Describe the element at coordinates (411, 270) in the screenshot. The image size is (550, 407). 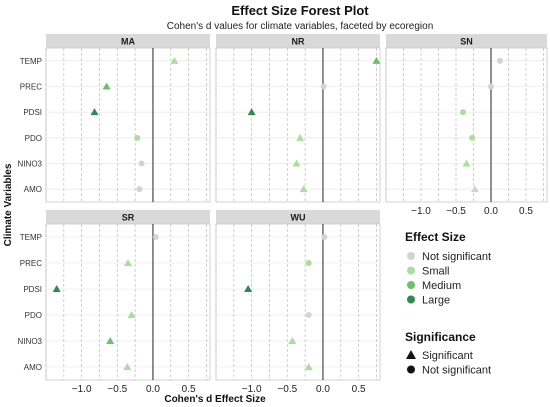
I see `legend-swatch-small` at that location.